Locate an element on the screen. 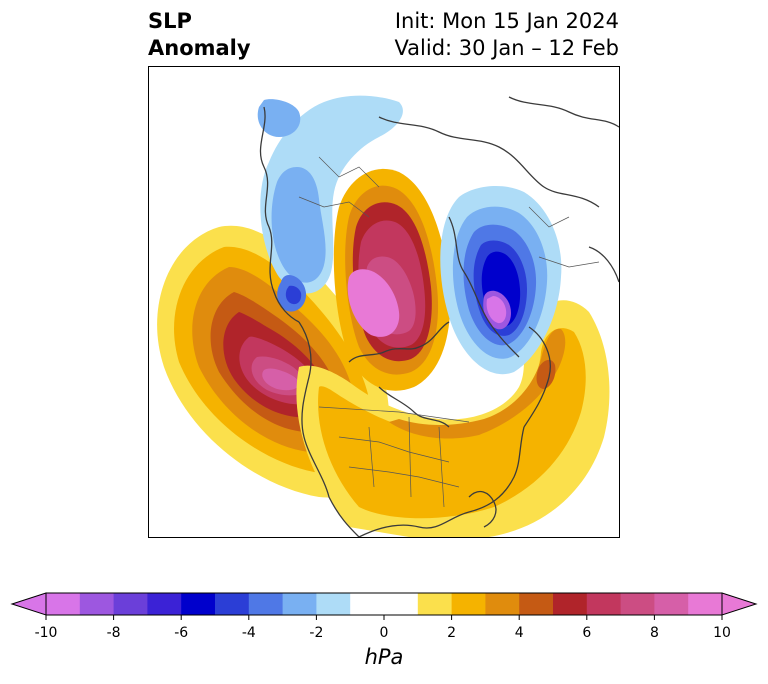 The image size is (768, 684). valid-range: Valid: 30 Jan – 12 Feb is located at coordinates (506, 48).